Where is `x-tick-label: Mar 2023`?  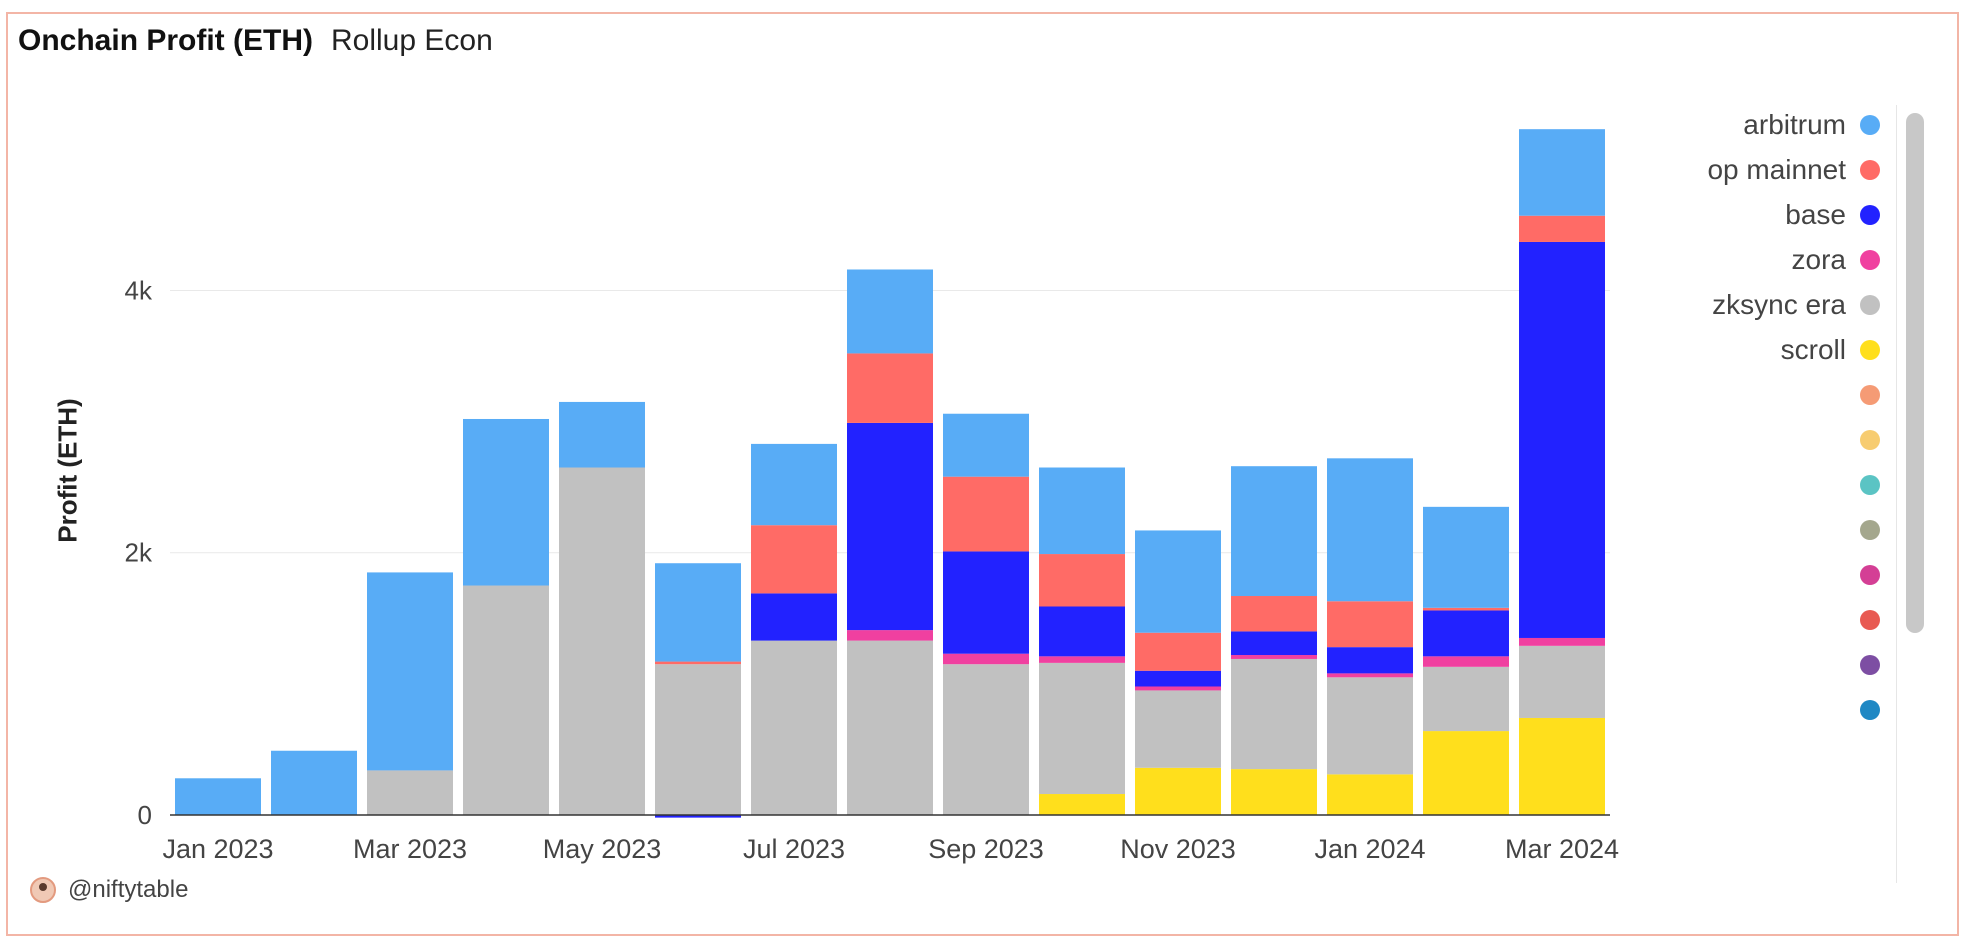
x-tick-label: Mar 2023 is located at coordinates (410, 849).